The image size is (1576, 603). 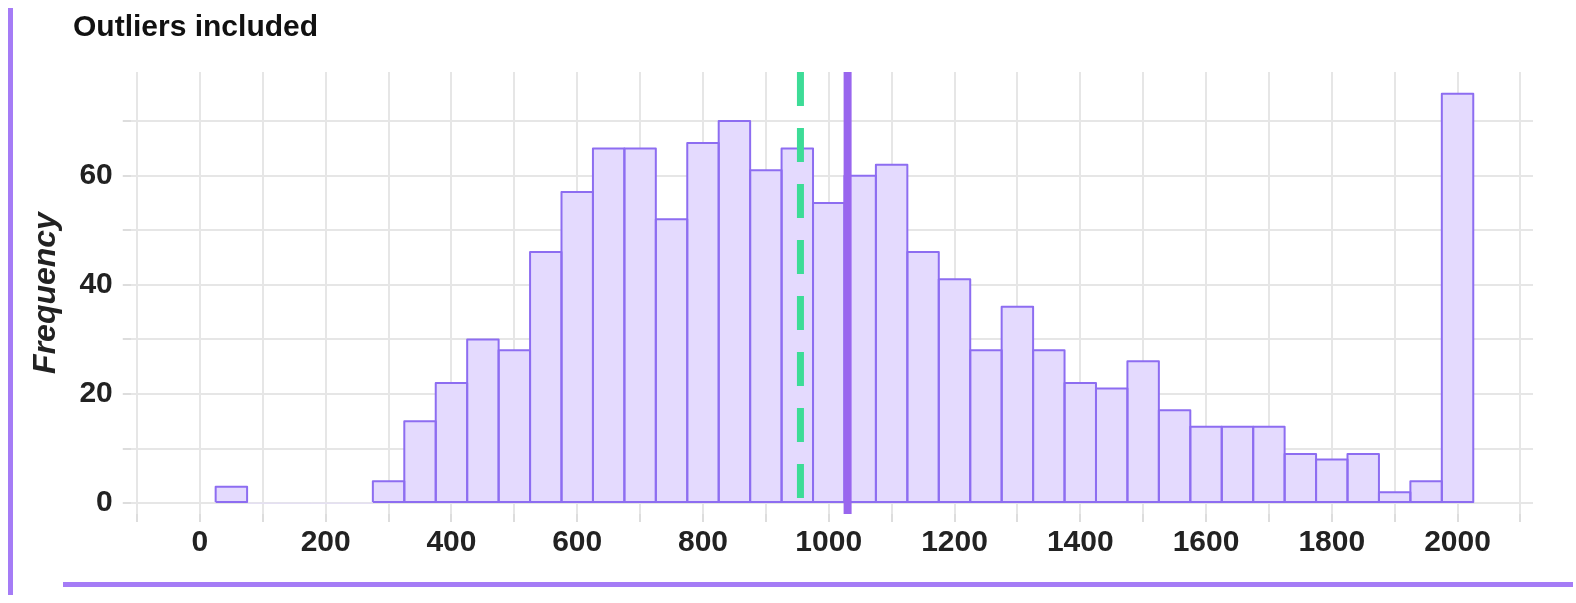 What do you see at coordinates (451, 541) in the screenshot?
I see `x-tick-label: 400` at bounding box center [451, 541].